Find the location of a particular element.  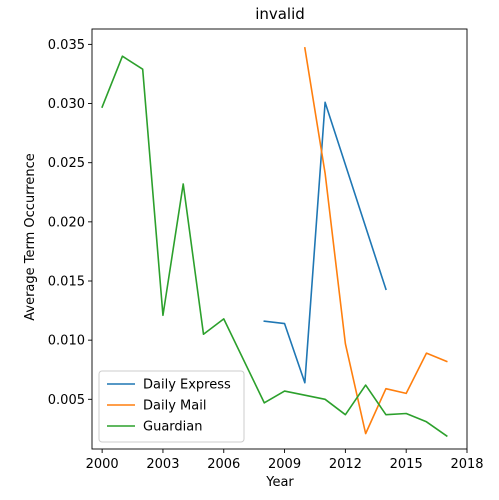

chart-title: invalid is located at coordinates (280, 14).